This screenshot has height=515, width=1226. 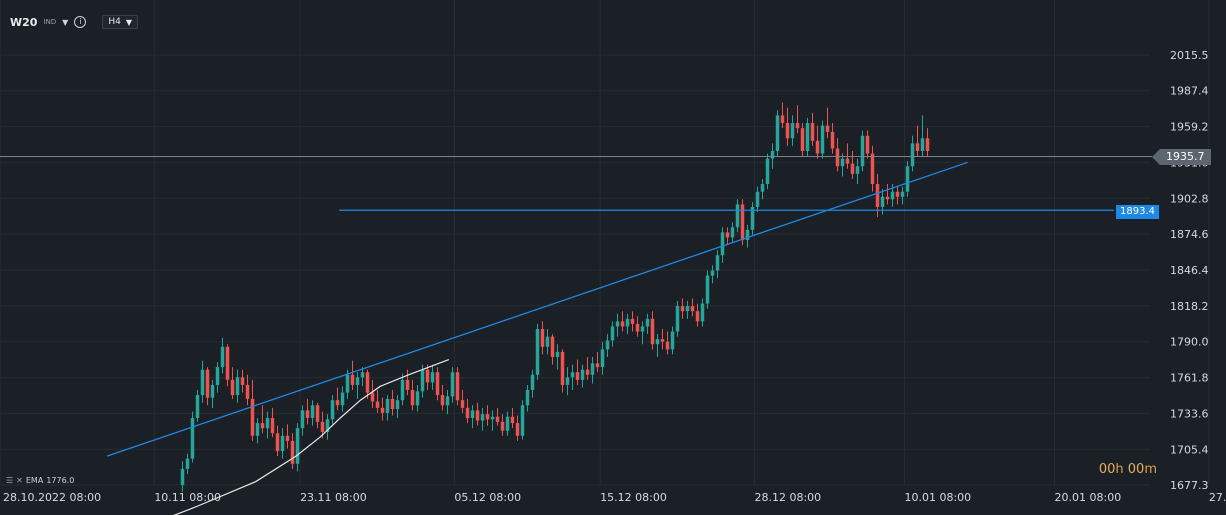 I want to click on hline-price-tag: 1893.4, so click(x=1137, y=212).